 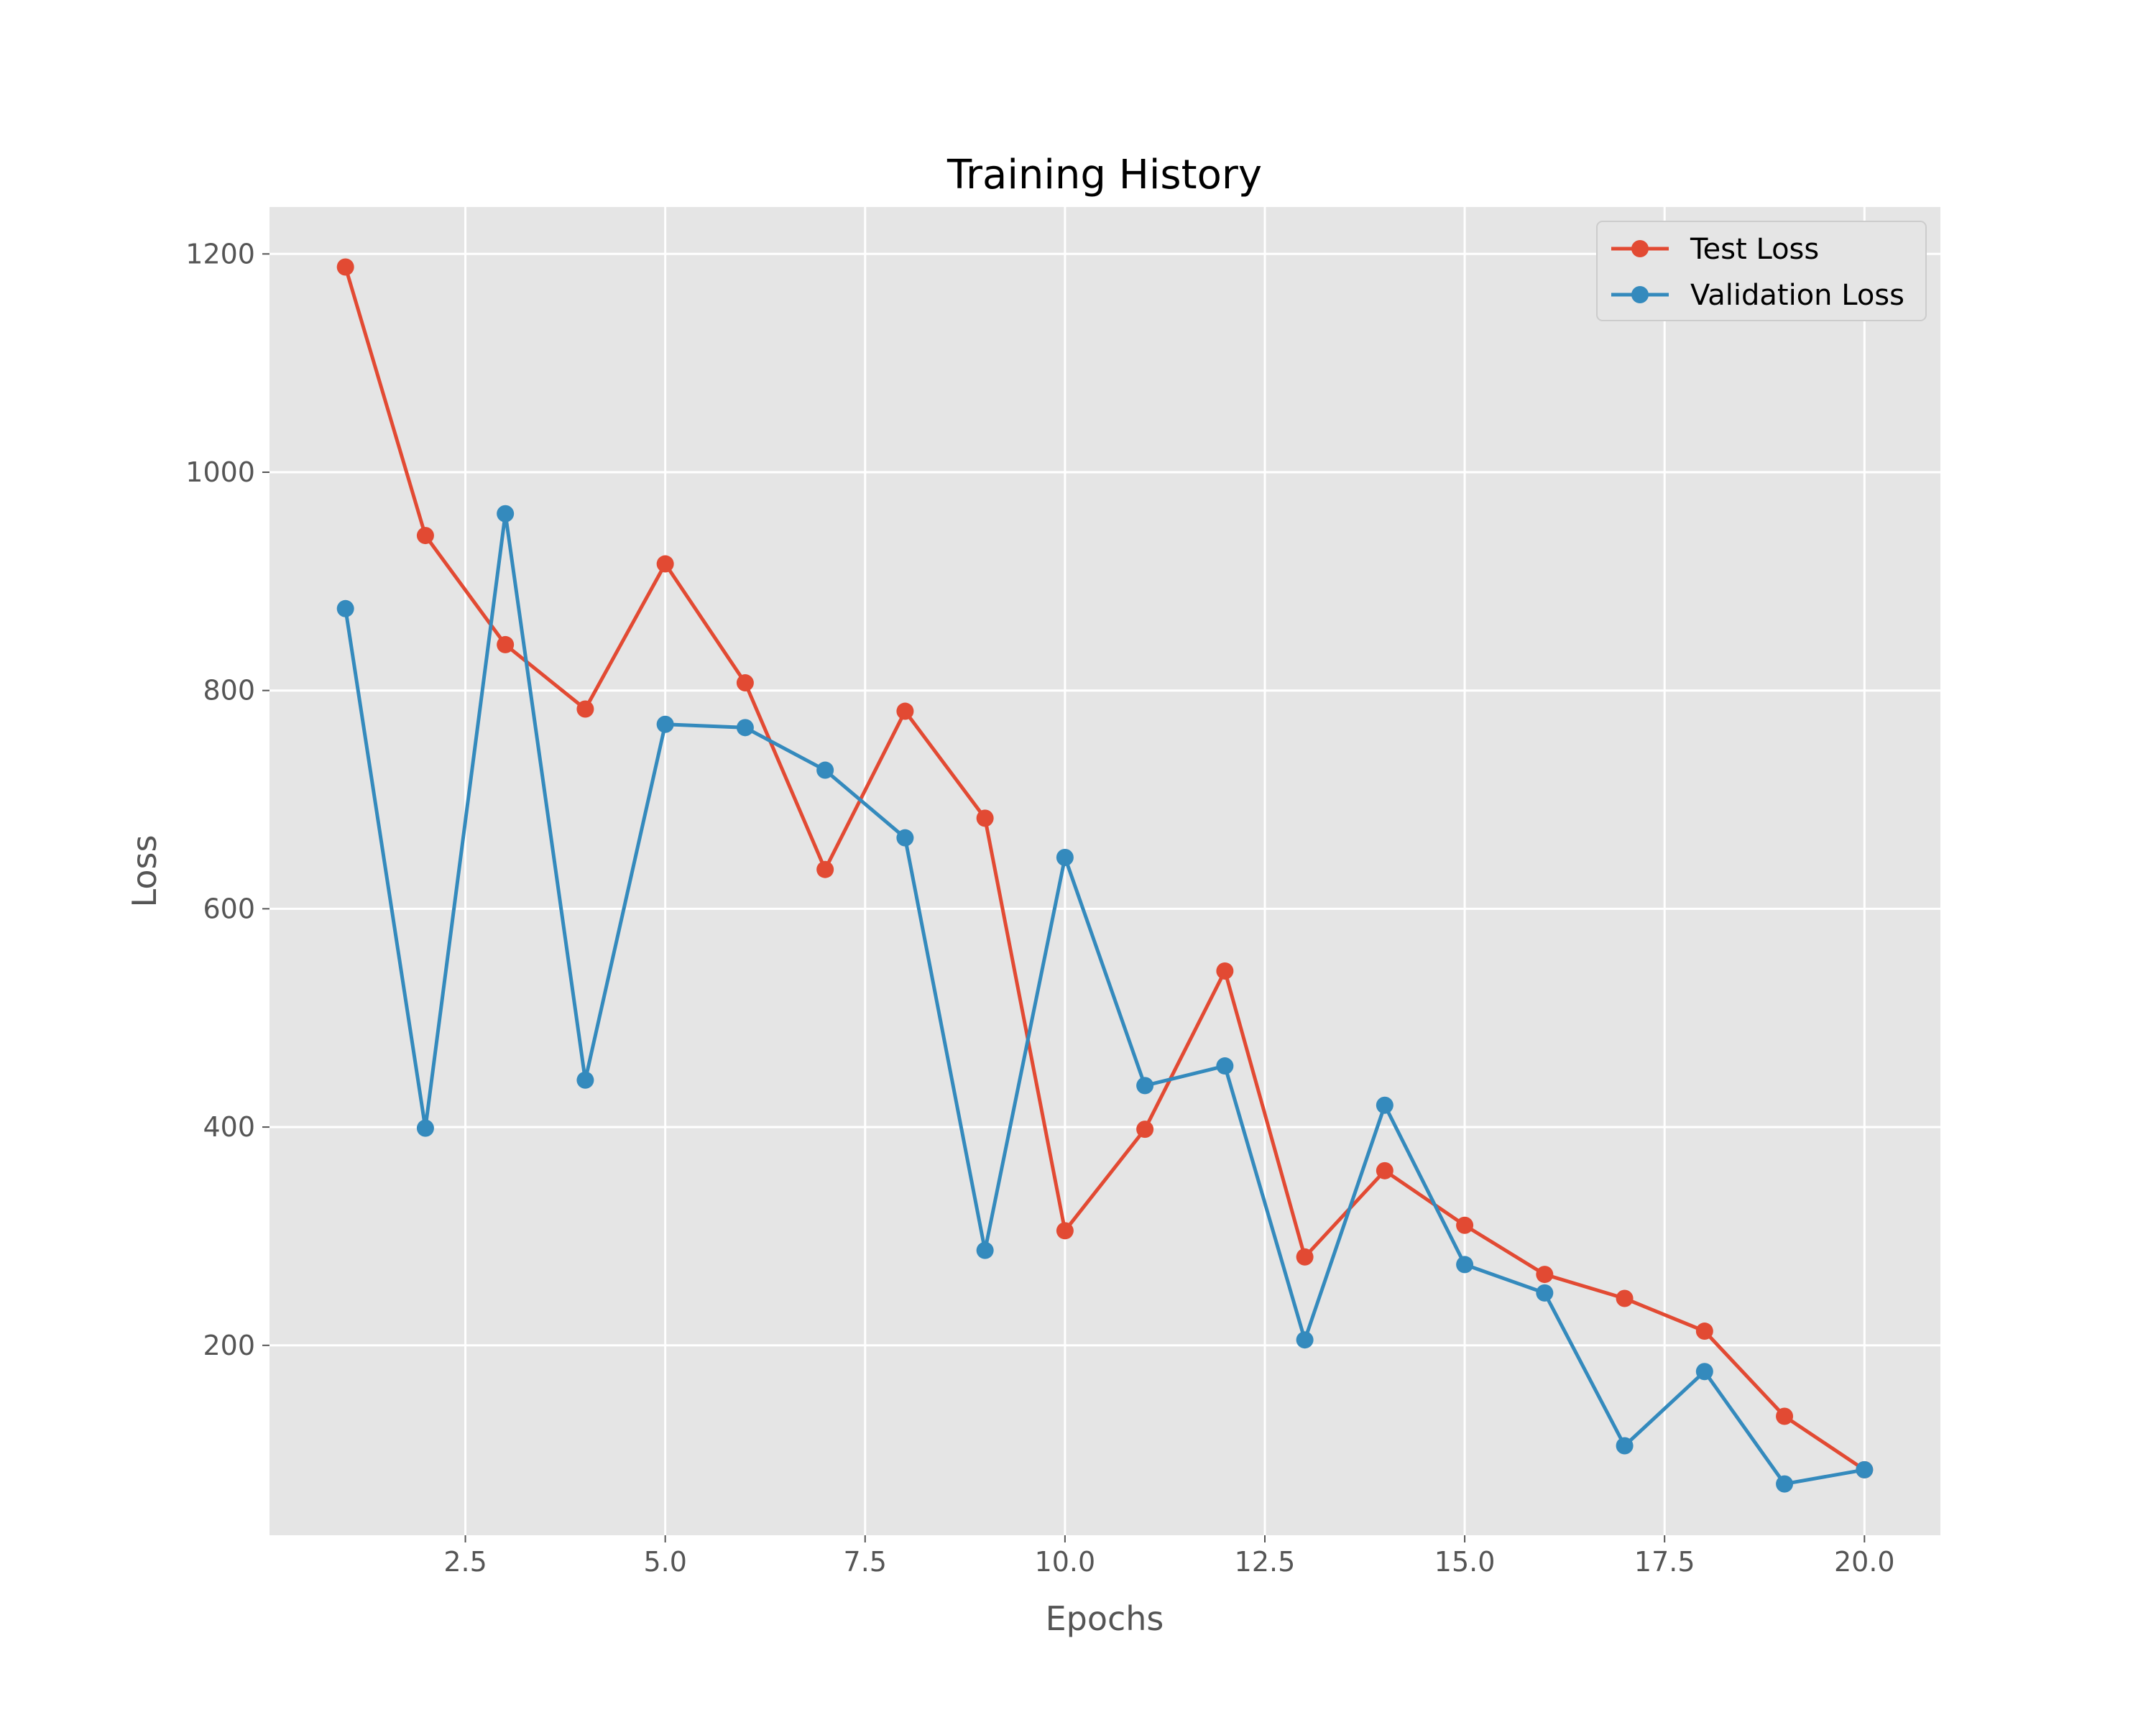 I want to click on legend-label: Test Loss, so click(x=1754, y=249).